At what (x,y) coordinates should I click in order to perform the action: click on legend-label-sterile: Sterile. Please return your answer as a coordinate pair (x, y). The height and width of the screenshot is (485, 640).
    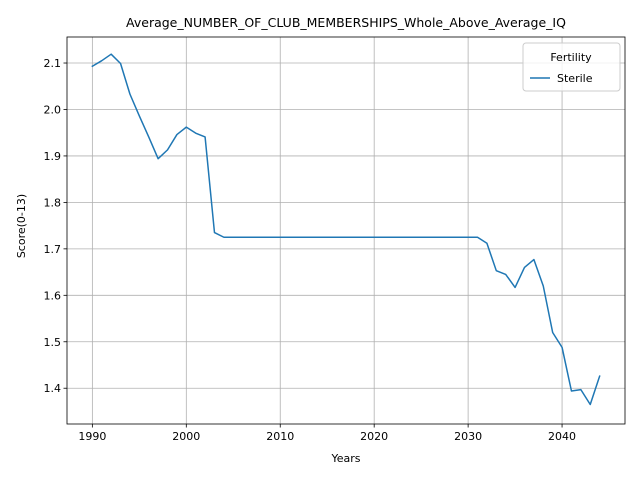
    Looking at the image, I should click on (575, 78).